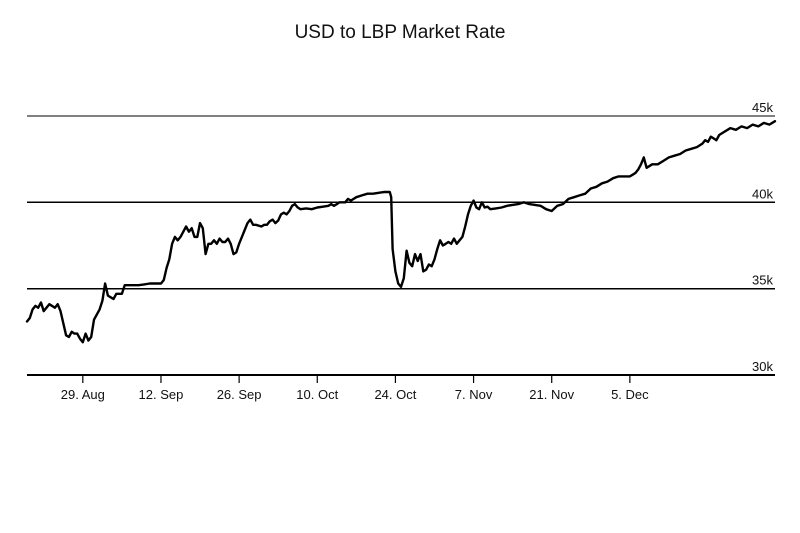 The image size is (800, 533). I want to click on x-tick-label: 29. Aug, so click(83, 394).